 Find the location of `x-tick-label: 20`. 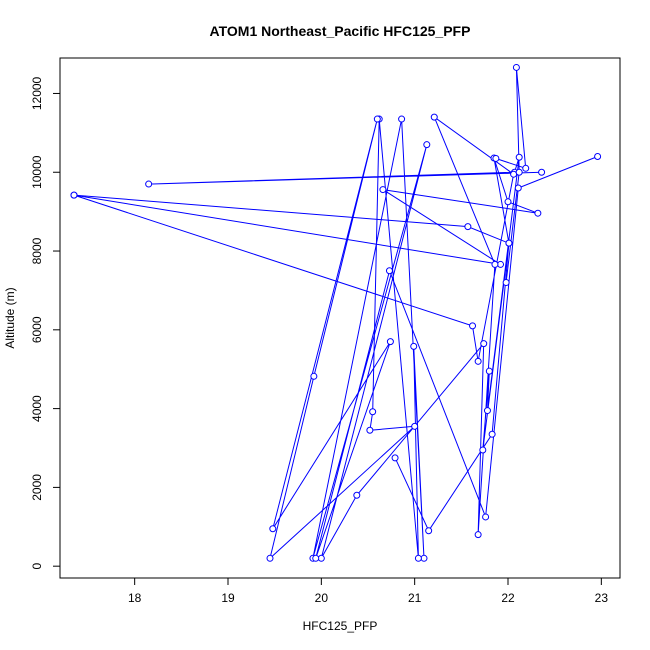

x-tick-label: 20 is located at coordinates (322, 598).